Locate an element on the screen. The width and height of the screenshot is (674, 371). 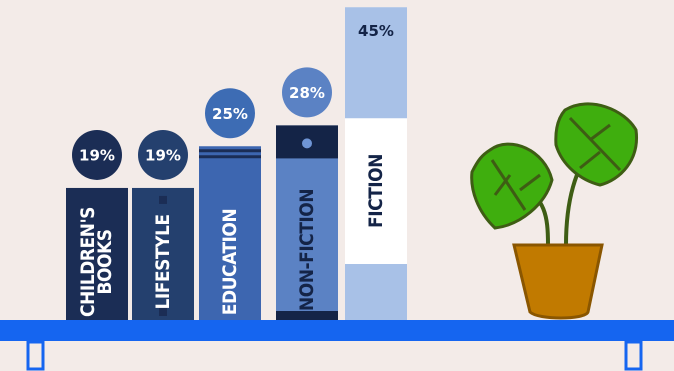
value-label: 45% is located at coordinates (376, 31).